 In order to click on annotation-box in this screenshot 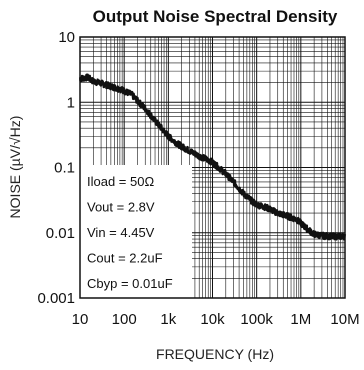, I will do `click(136, 231)`.